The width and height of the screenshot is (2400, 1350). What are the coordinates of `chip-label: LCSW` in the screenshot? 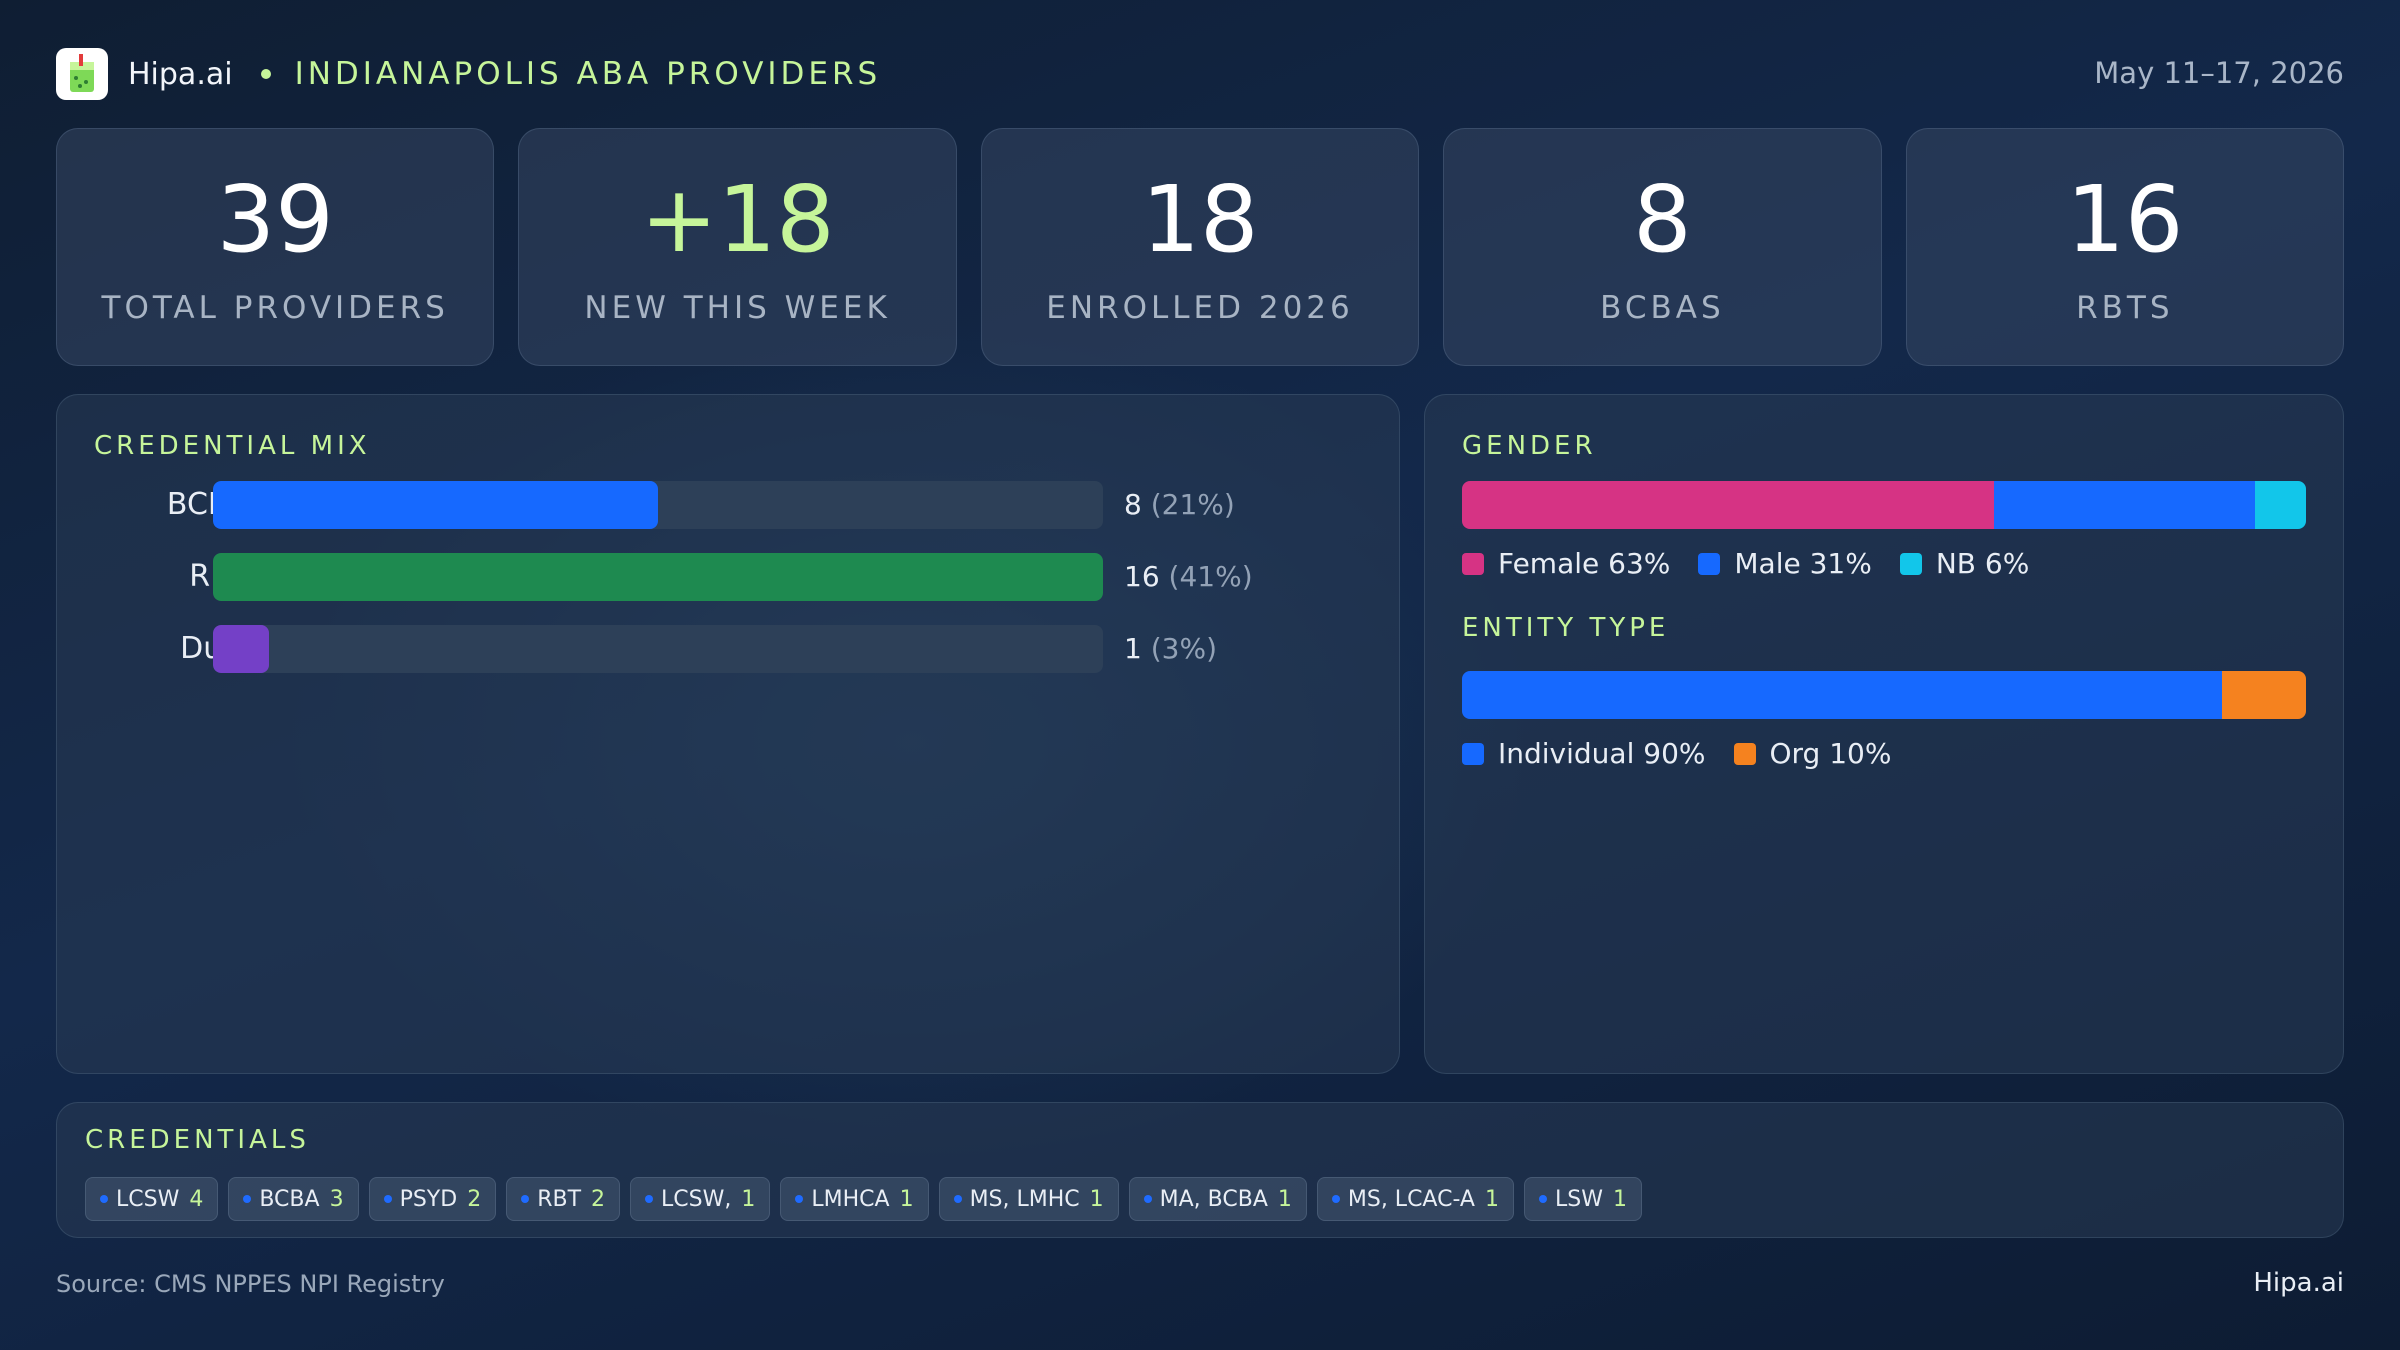 It's located at (148, 1199).